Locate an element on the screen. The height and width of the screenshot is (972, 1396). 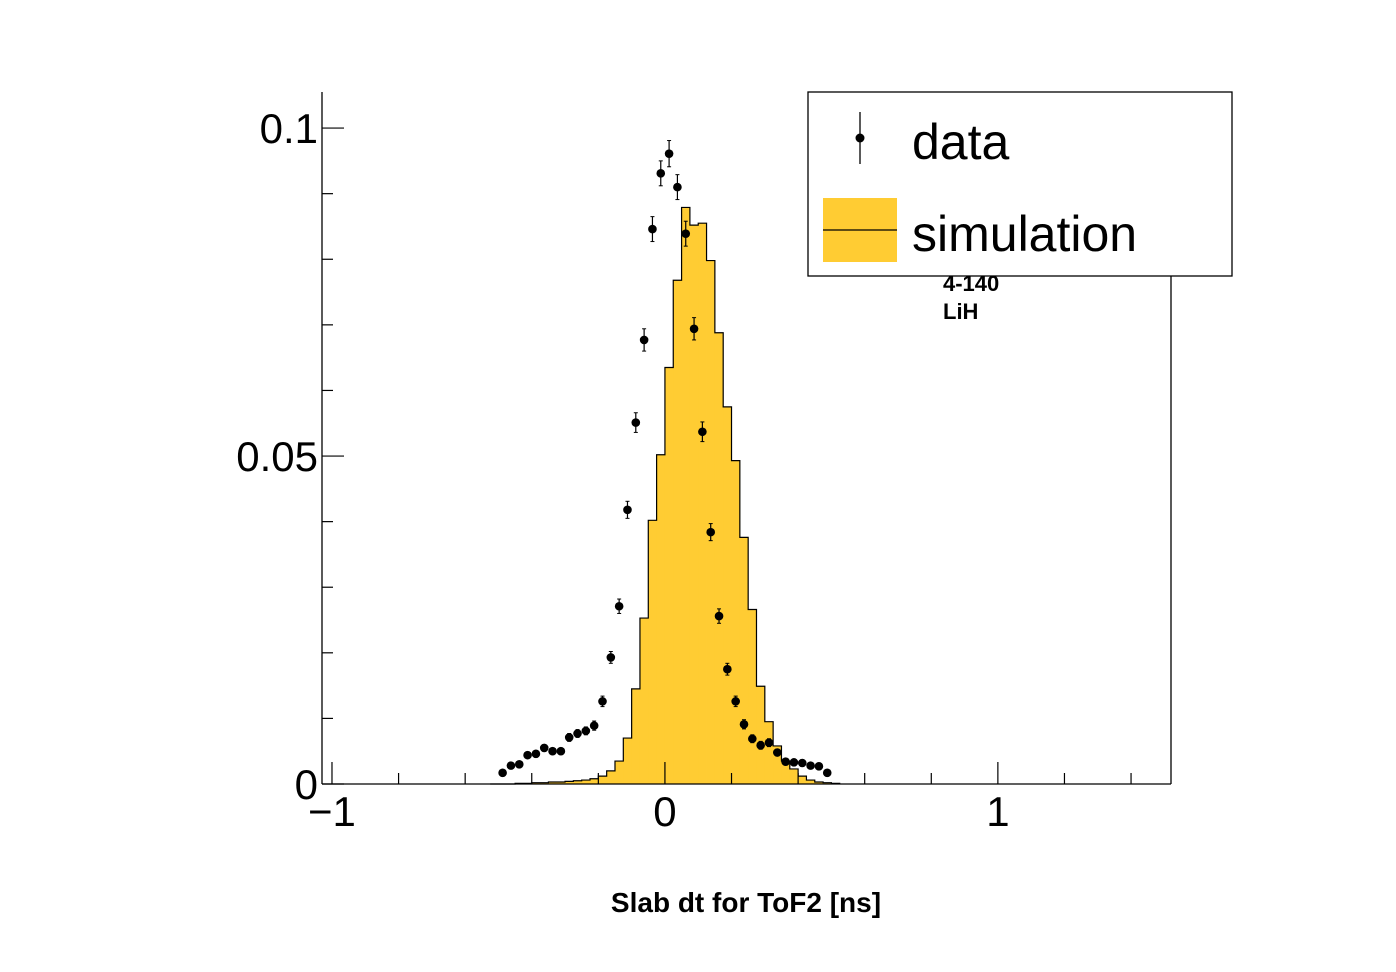
legend: data simulation is located at coordinates (1020, 184).